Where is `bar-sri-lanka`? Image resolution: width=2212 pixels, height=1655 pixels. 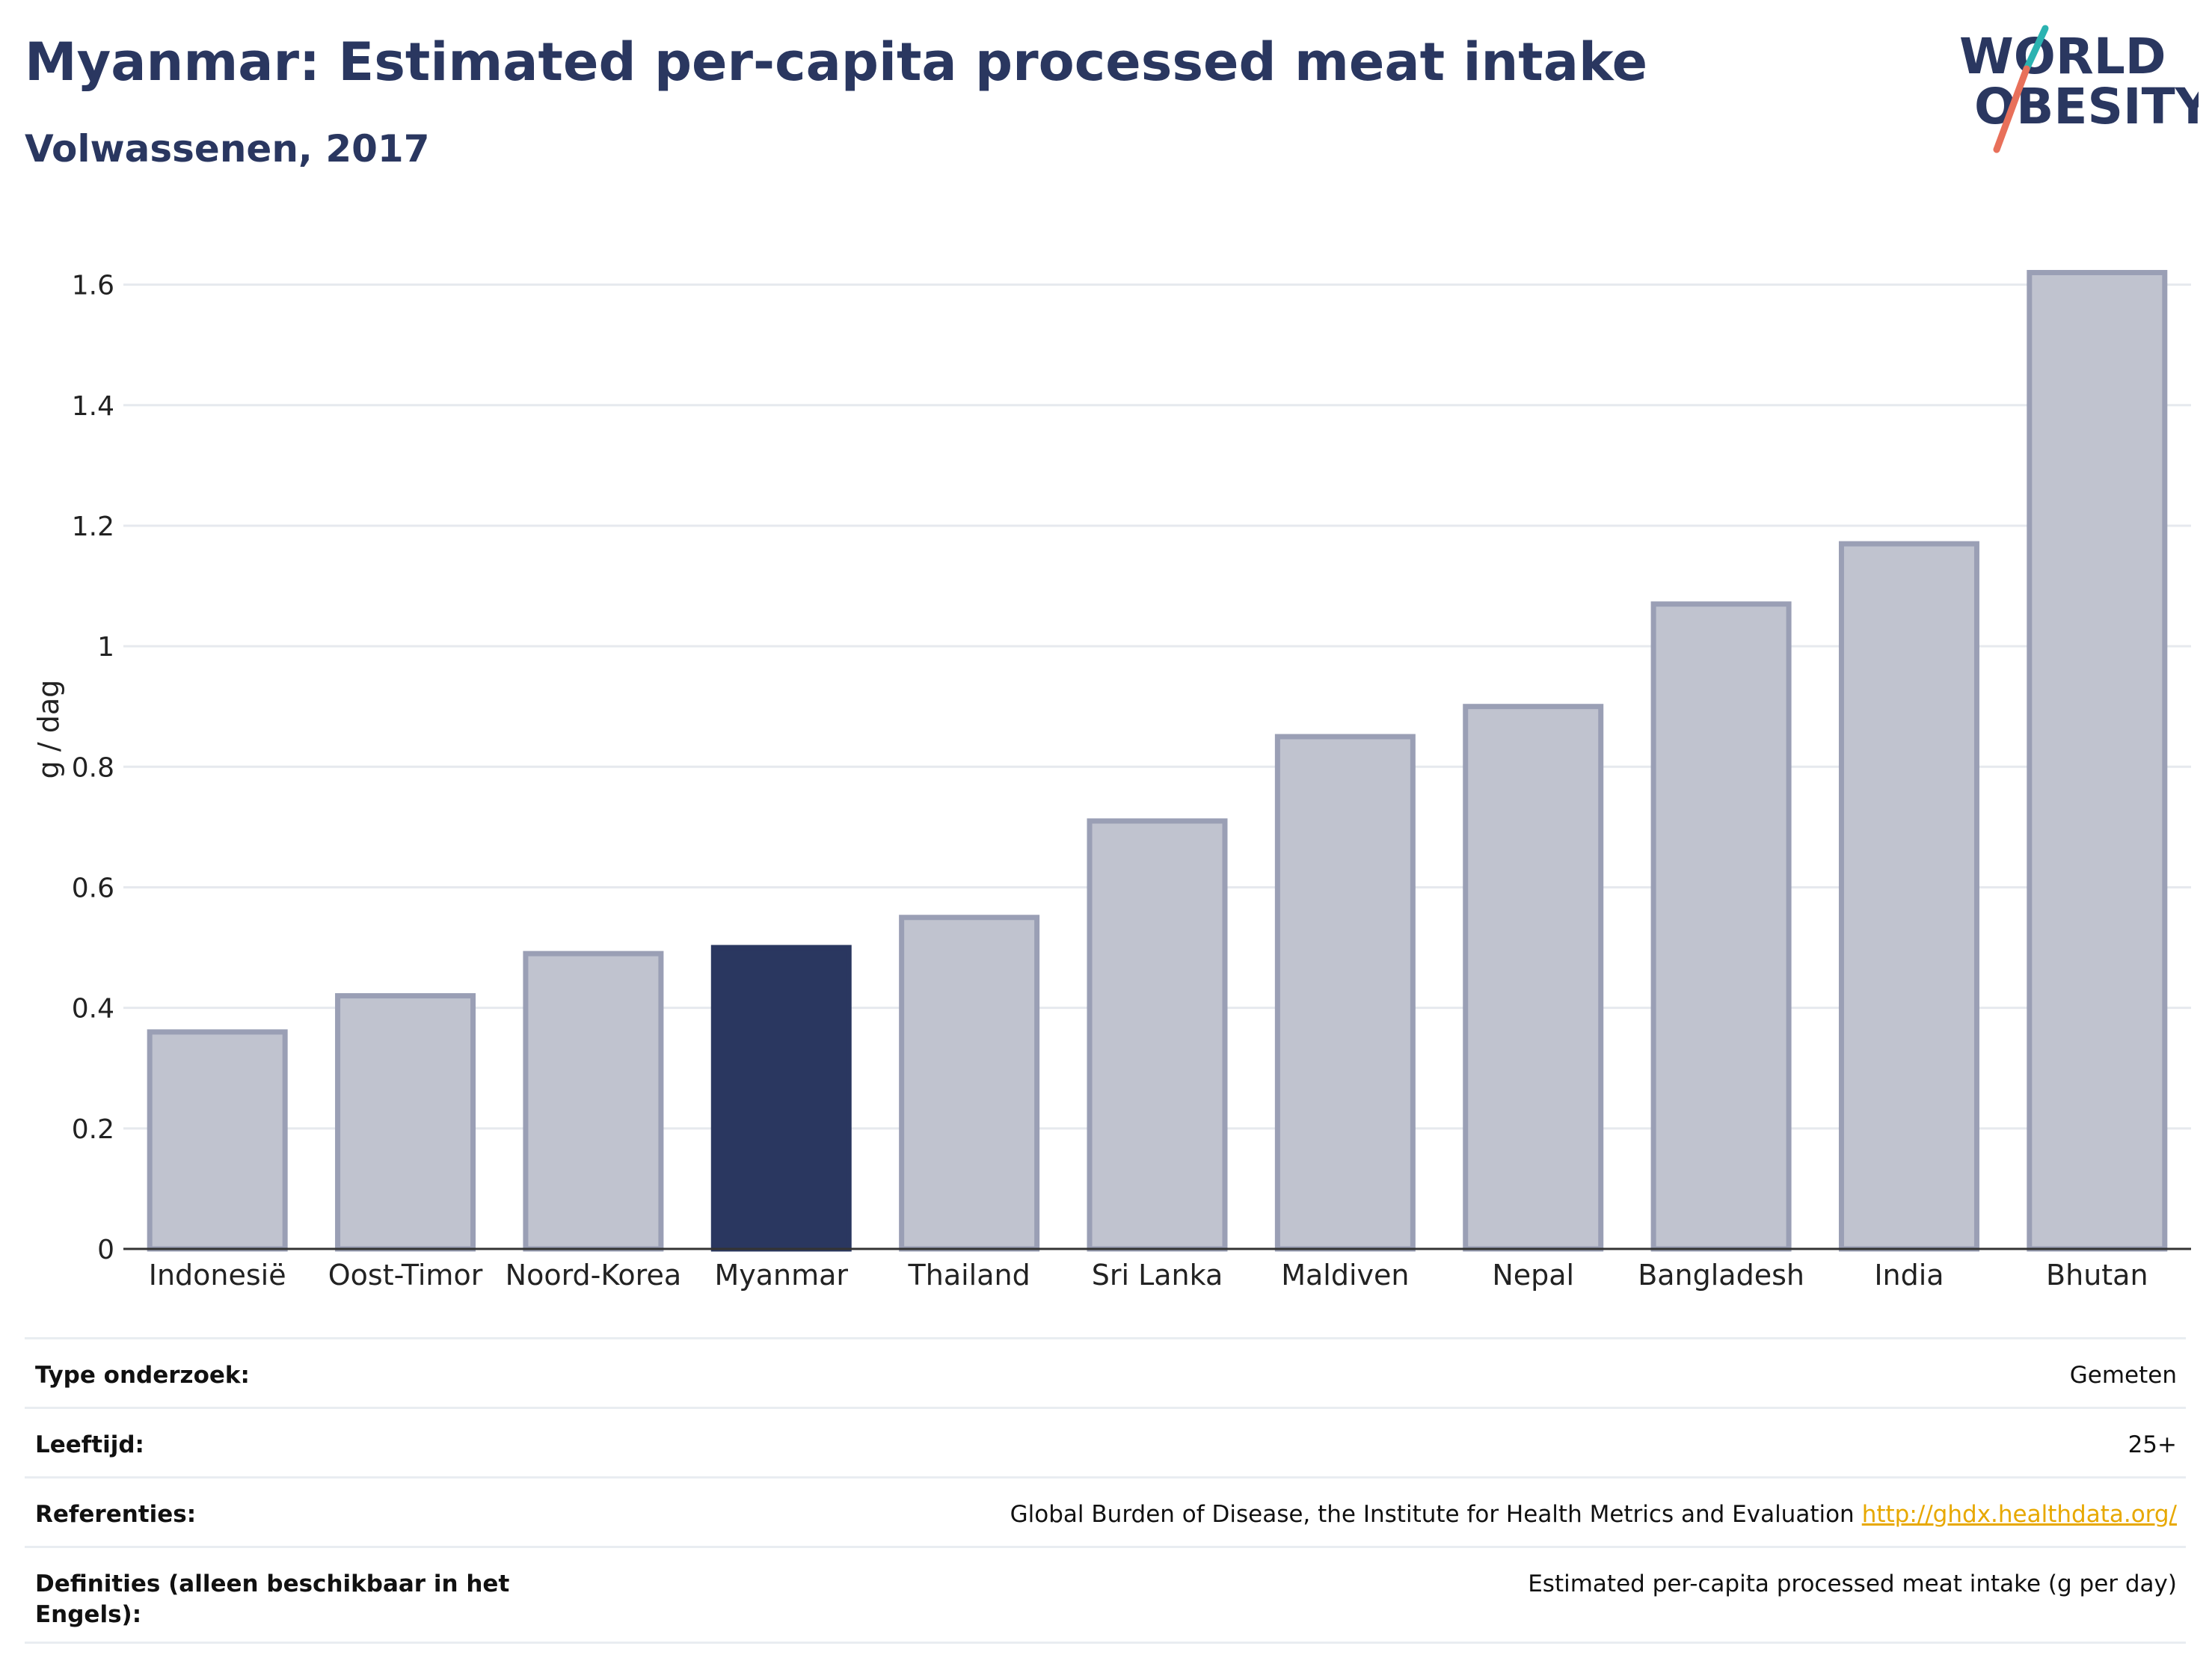
bar-sri-lanka is located at coordinates (1157, 1035).